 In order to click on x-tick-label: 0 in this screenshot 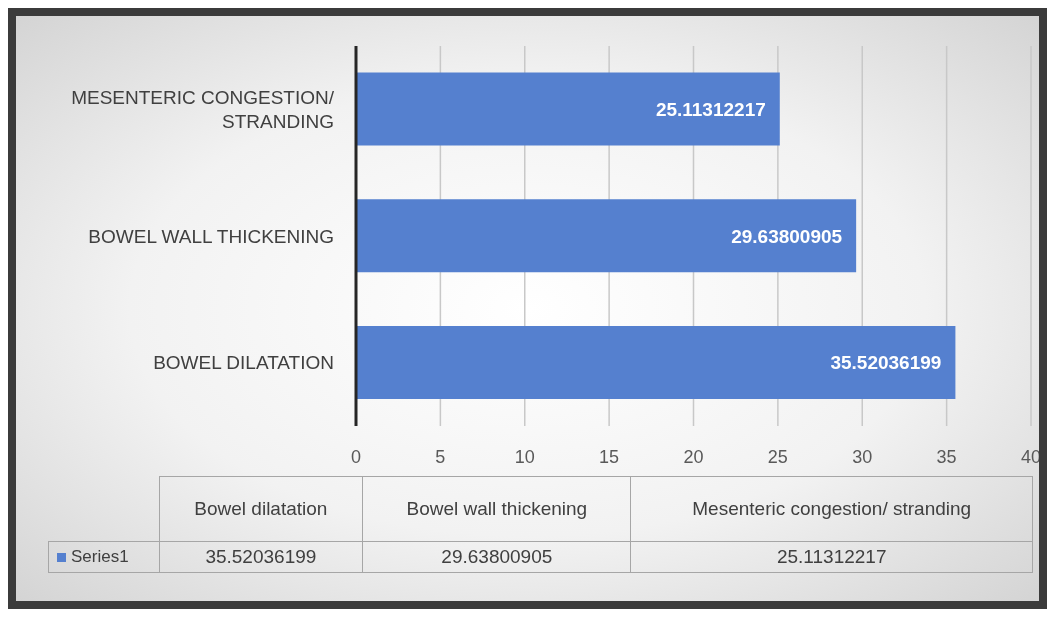, I will do `click(356, 456)`.